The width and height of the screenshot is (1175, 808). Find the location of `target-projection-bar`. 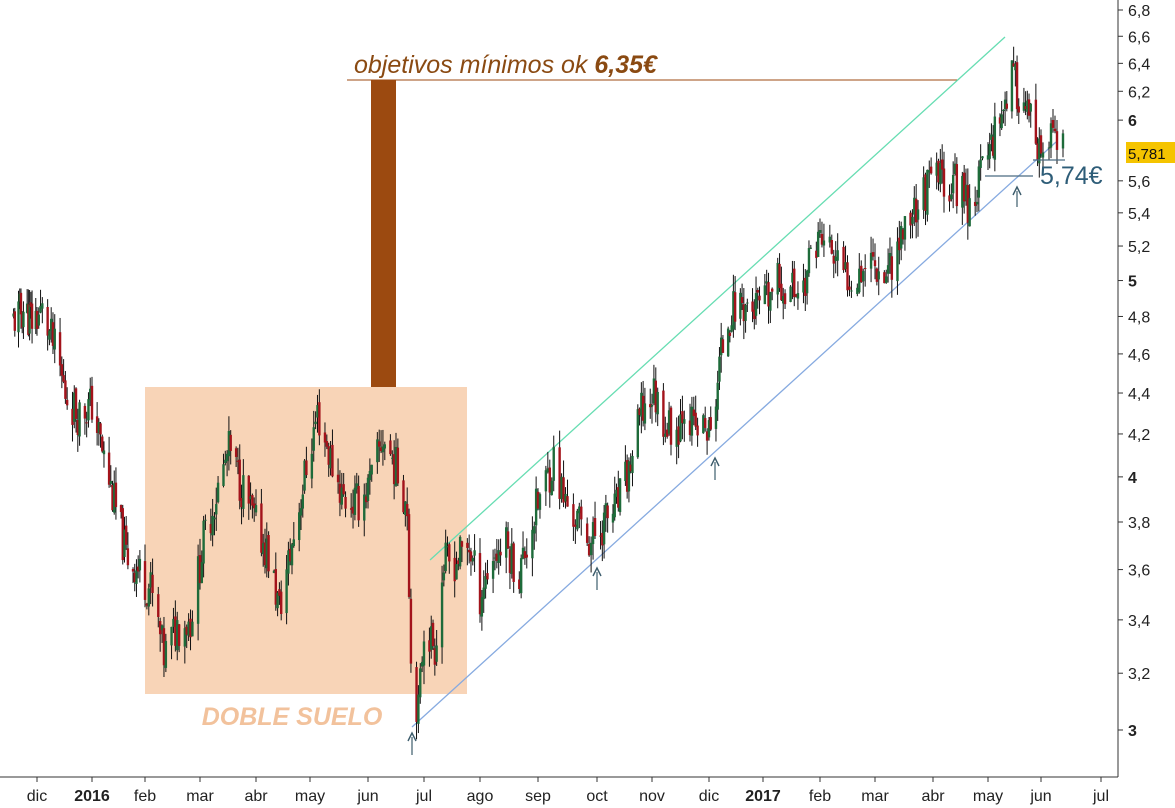

target-projection-bar is located at coordinates (383, 233).